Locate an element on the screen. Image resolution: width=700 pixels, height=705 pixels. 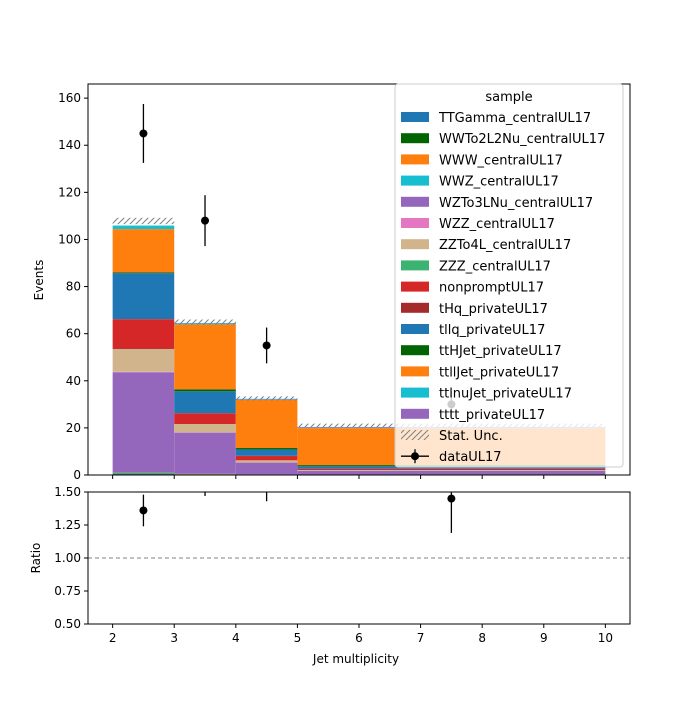
x-tick-label: 5 is located at coordinates (298, 638).